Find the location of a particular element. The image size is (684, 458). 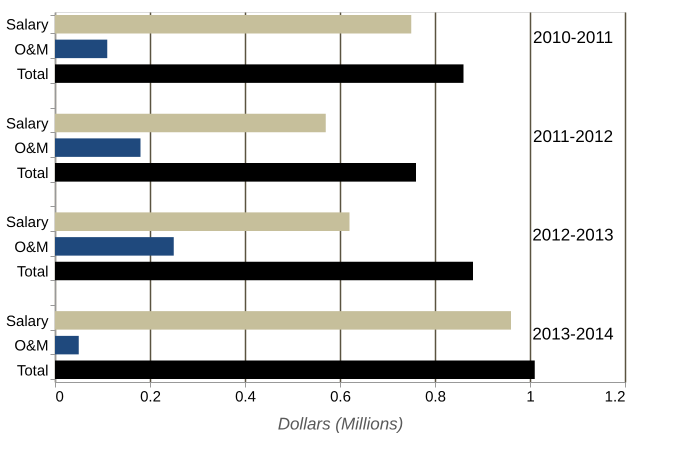

x-tick-label: 1 is located at coordinates (530, 397).